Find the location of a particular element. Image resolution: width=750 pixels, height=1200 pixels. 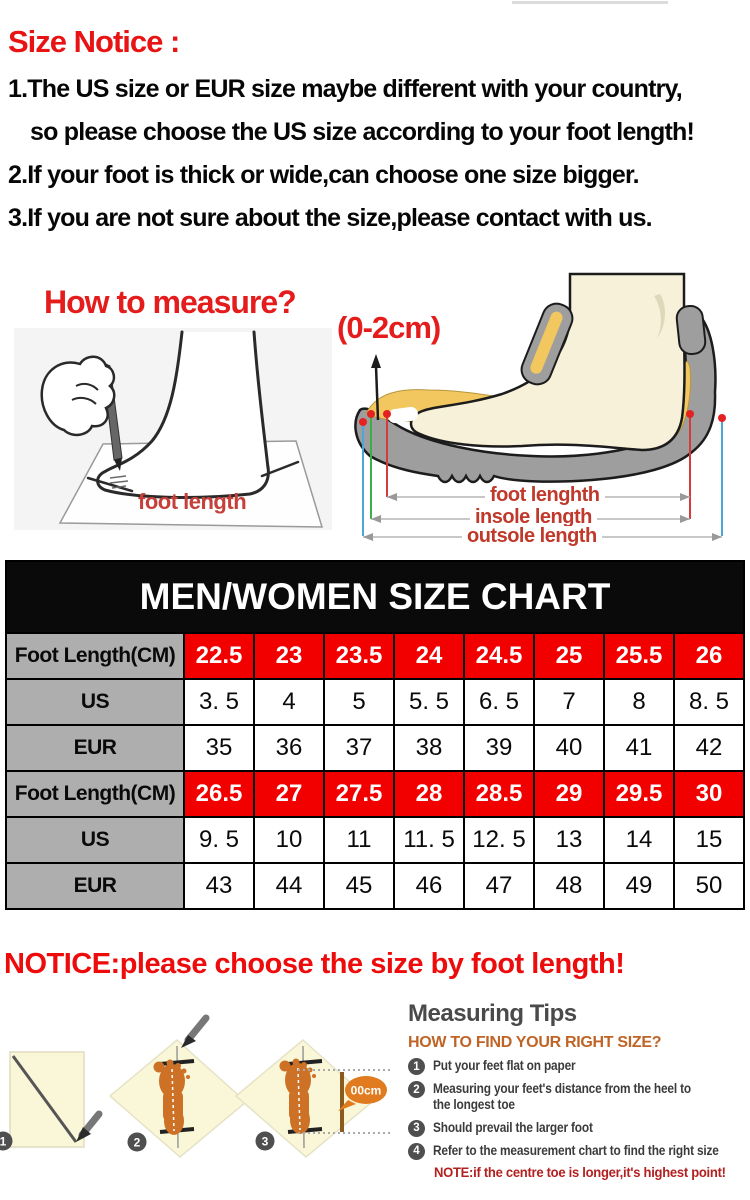

table-cell: 11. 5 is located at coordinates (430, 840).